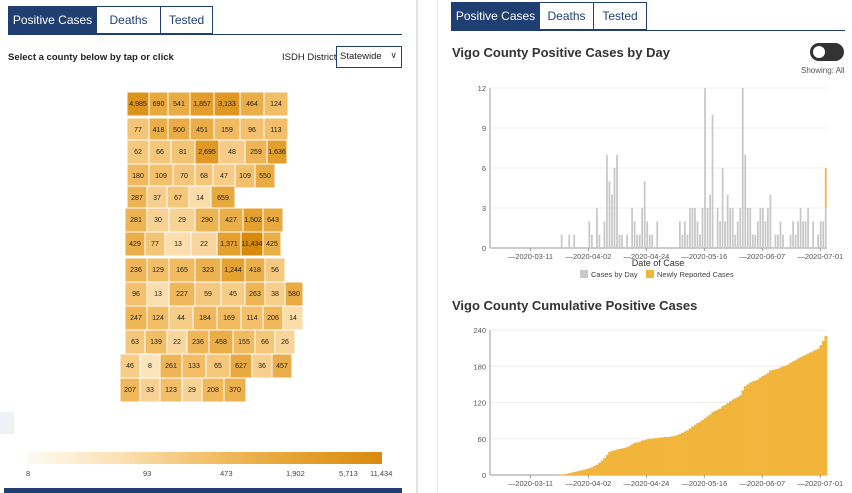 This screenshot has height=493, width=852. What do you see at coordinates (614, 274) in the screenshot?
I see `legend-label: Cases by Day` at bounding box center [614, 274].